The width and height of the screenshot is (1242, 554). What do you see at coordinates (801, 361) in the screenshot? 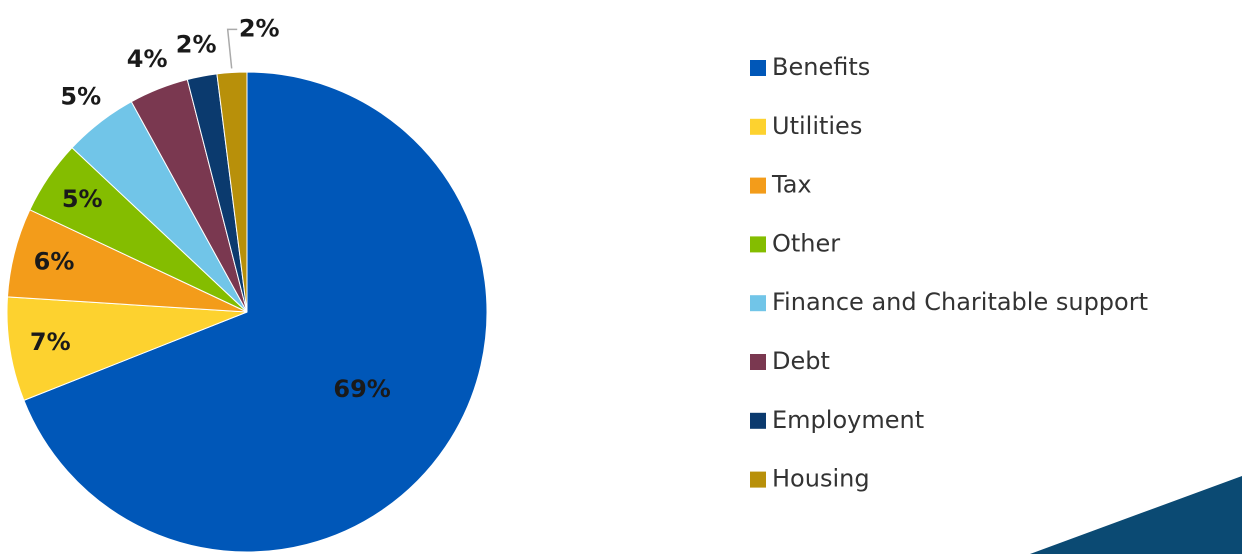
I see `legend-label: Debt` at bounding box center [801, 361].